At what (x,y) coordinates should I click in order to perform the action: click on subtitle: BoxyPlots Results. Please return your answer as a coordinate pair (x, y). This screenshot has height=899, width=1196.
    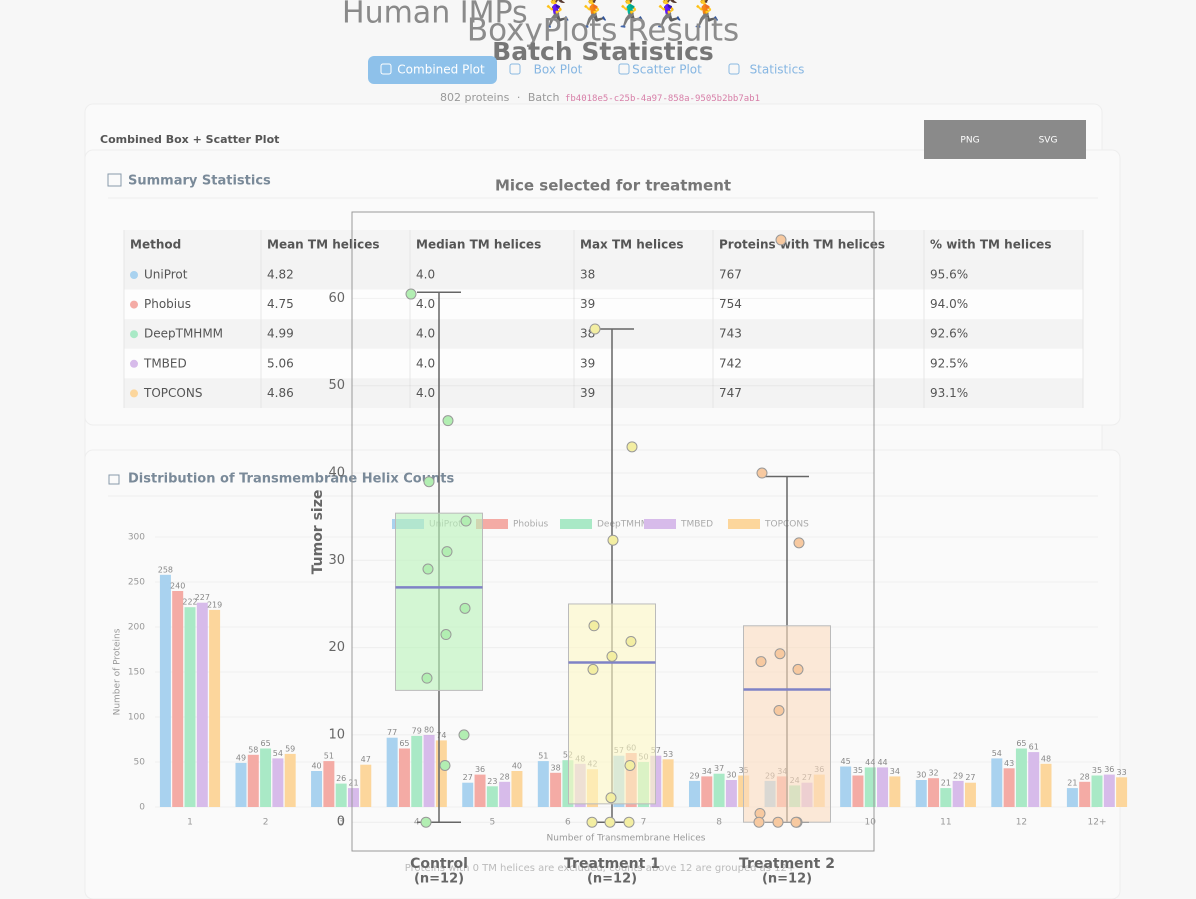
    Looking at the image, I should click on (603, 31).